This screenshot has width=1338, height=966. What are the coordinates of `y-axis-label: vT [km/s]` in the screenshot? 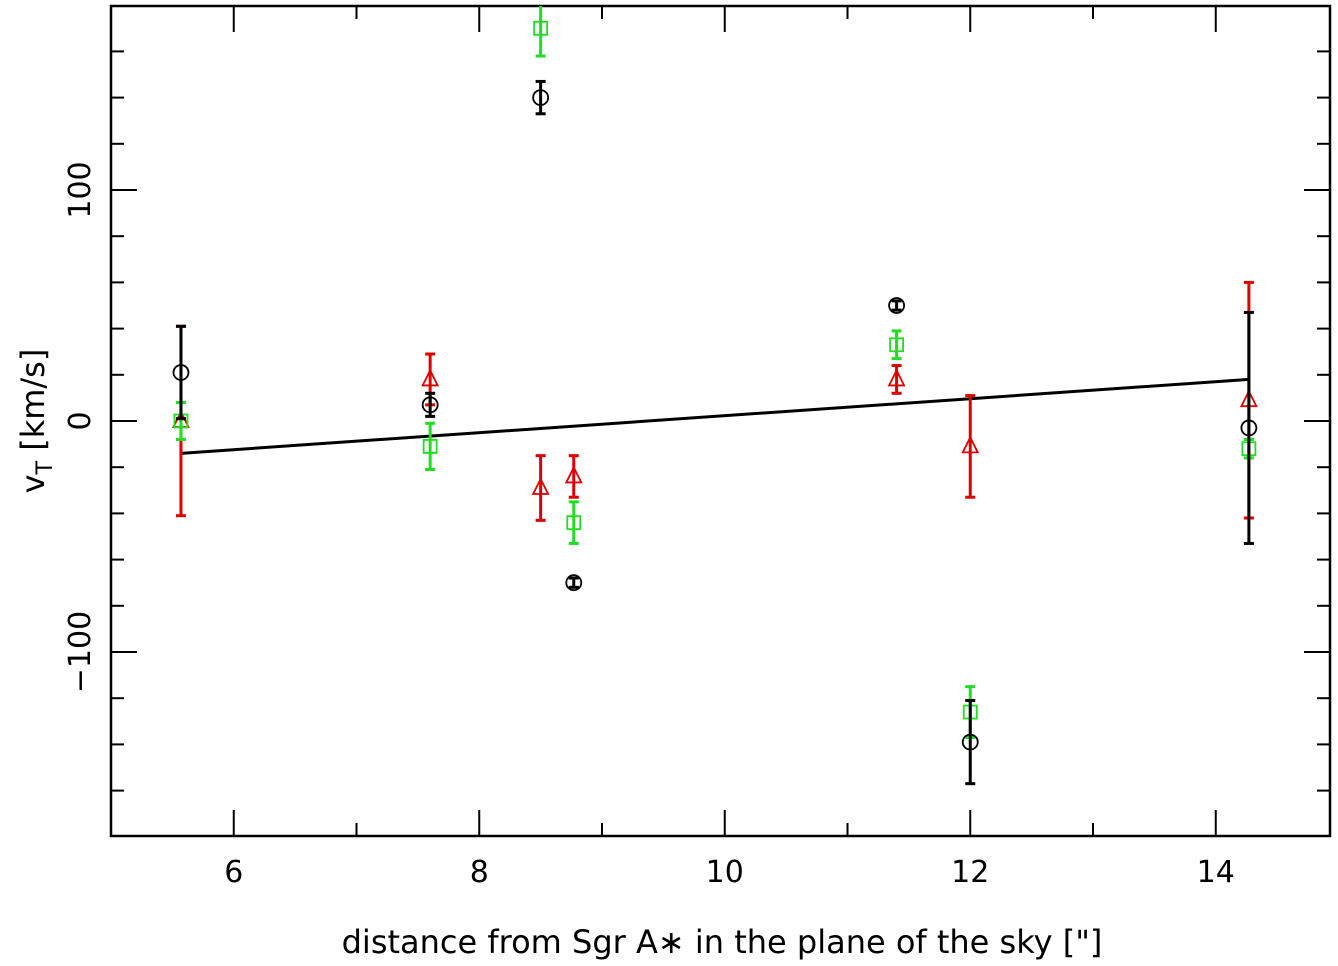 It's located at (36, 421).